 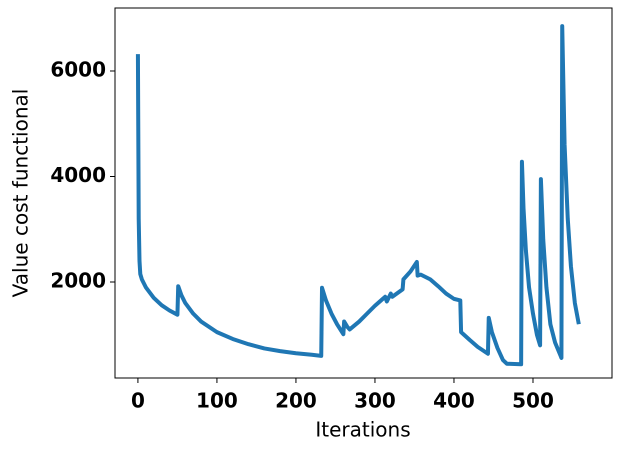 I want to click on x-tick-label: 100, so click(x=217, y=401).